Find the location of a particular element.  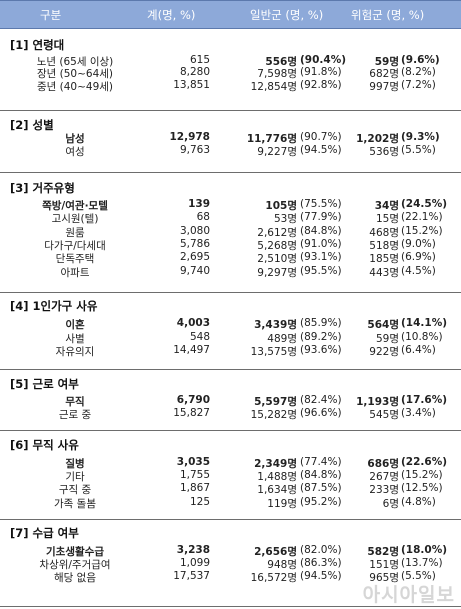

general-count-cell: 5,268명 is located at coordinates (277, 246).